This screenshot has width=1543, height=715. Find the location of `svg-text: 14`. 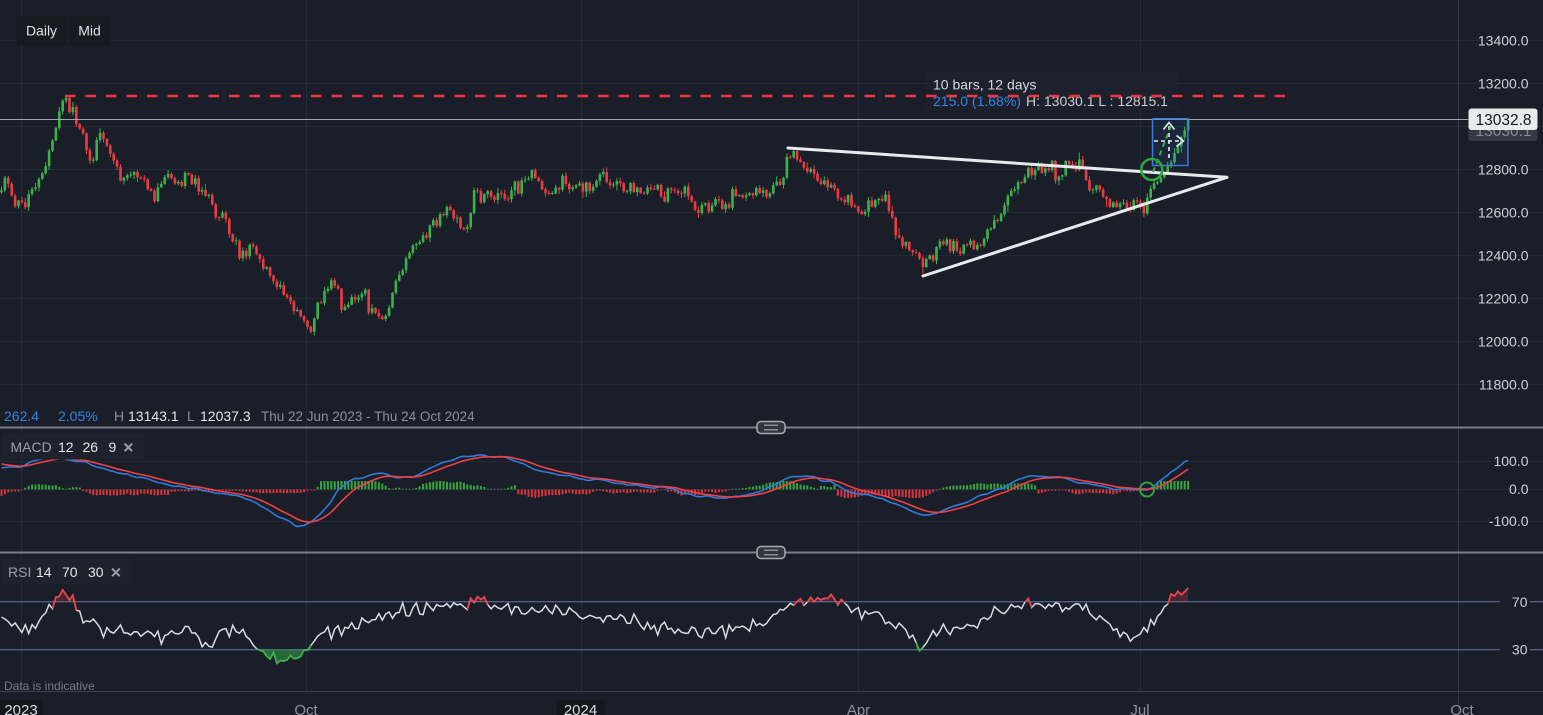

svg-text: 14 is located at coordinates (44, 572).